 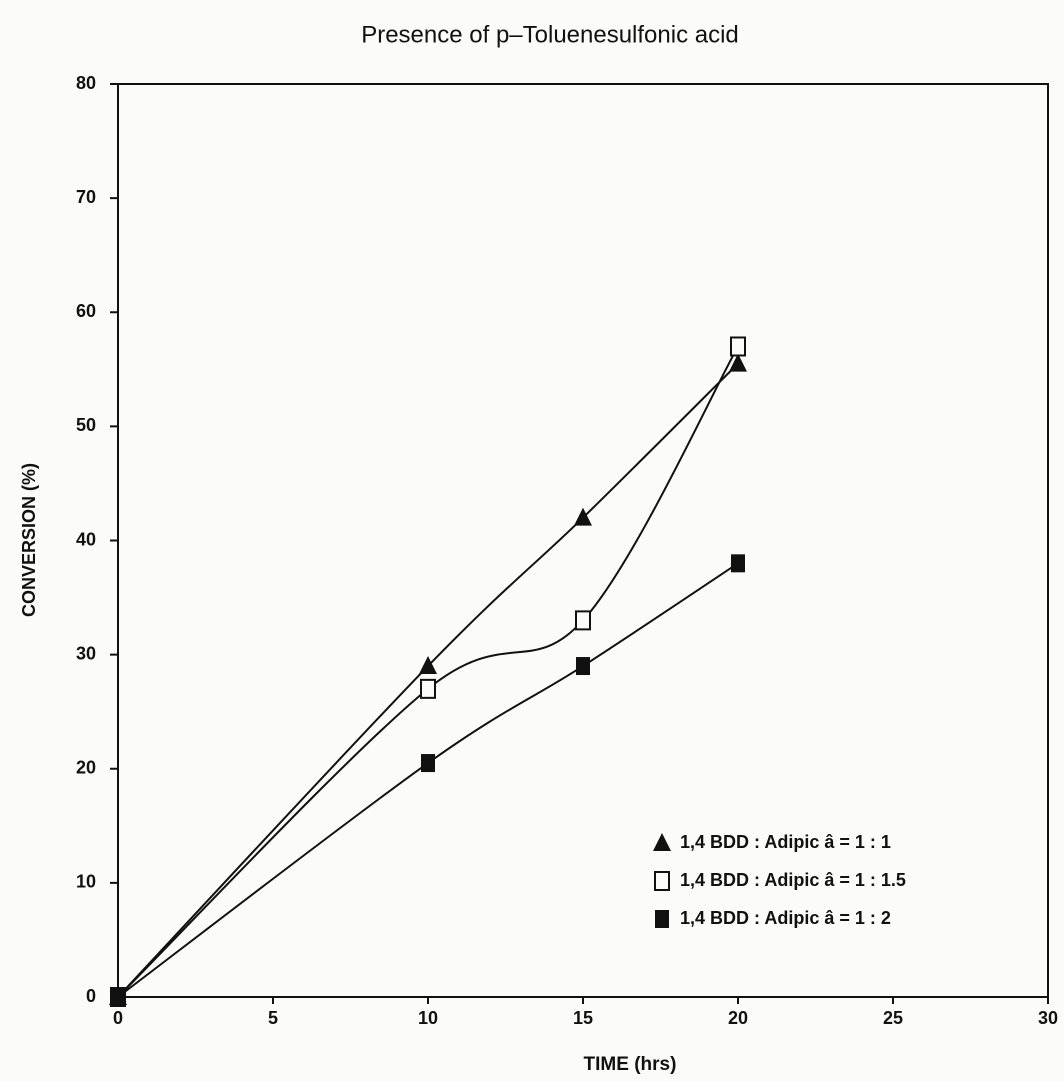 I want to click on y-tick-label: 70, so click(x=86, y=197).